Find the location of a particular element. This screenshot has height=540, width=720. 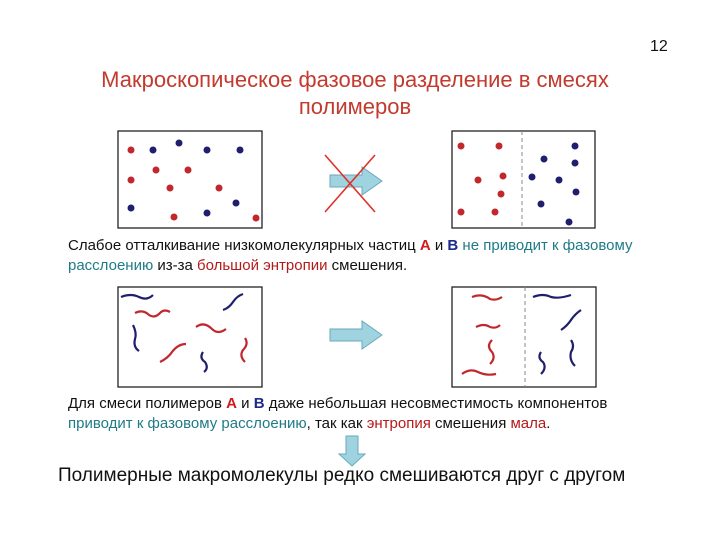

separated-polymers-box is located at coordinates (524, 337).